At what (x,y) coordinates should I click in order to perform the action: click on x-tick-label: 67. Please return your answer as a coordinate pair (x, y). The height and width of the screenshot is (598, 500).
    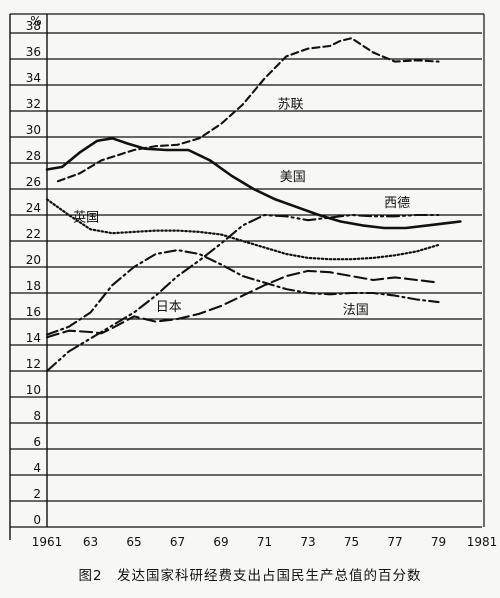
    Looking at the image, I should click on (177, 542).